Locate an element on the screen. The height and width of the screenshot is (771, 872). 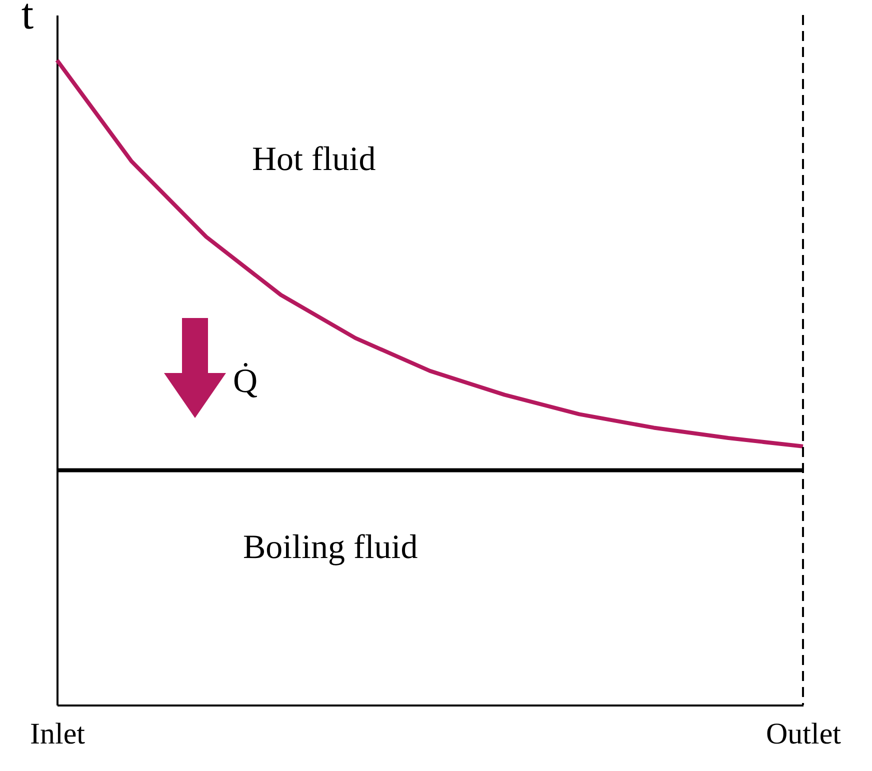
x-tick-label: Inlet is located at coordinates (58, 734).